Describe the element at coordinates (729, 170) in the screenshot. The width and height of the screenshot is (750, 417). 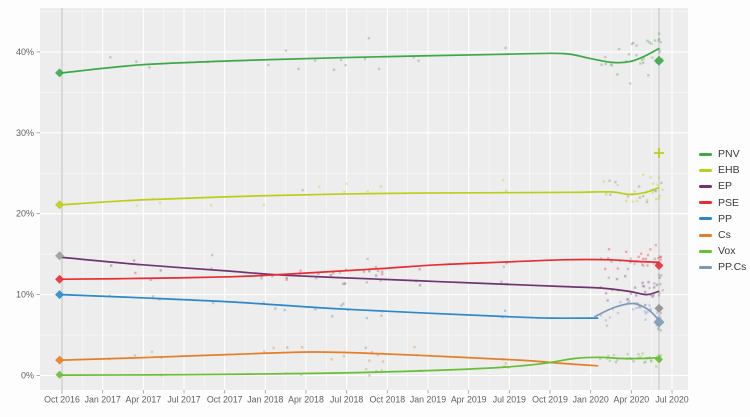
I see `legend-label: EHB` at that location.